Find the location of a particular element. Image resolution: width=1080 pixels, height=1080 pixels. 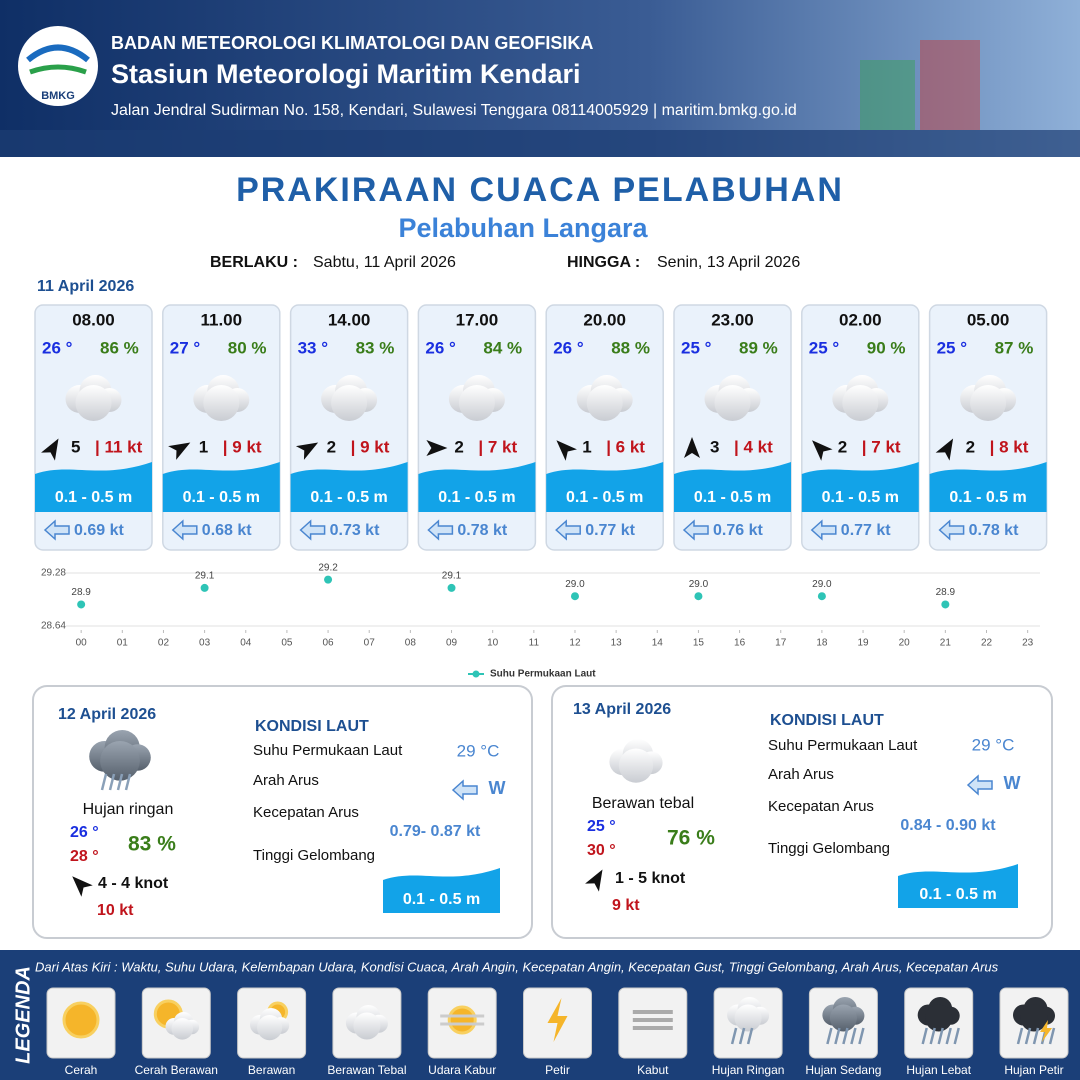

to: Senin, 13 April 2026 is located at coordinates (728, 262).